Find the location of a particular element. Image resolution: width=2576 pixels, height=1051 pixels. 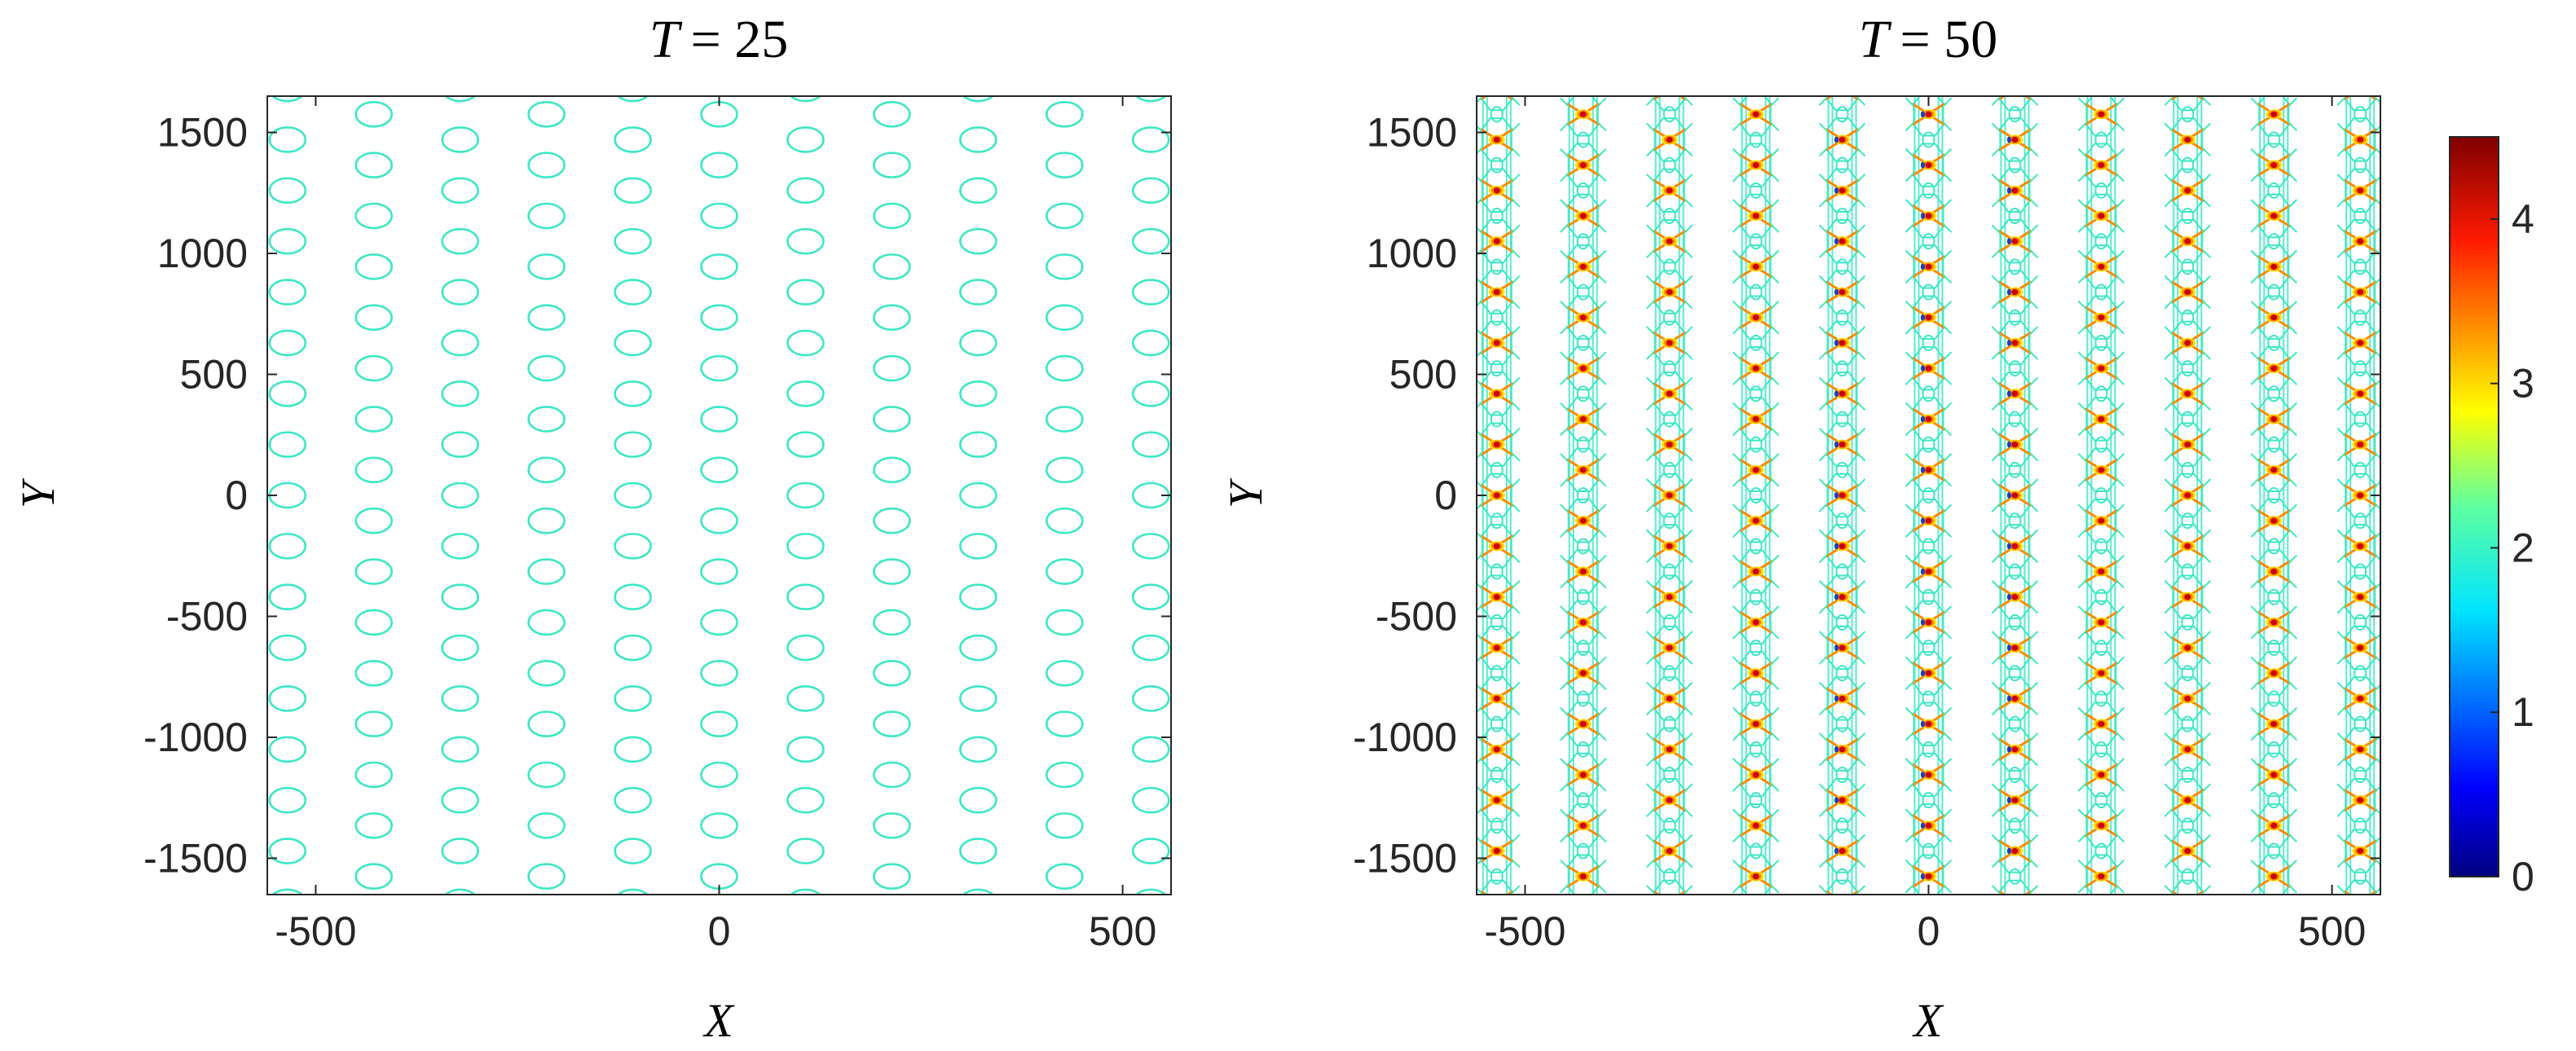

chart-right-xlabel: X is located at coordinates (1928, 1020).